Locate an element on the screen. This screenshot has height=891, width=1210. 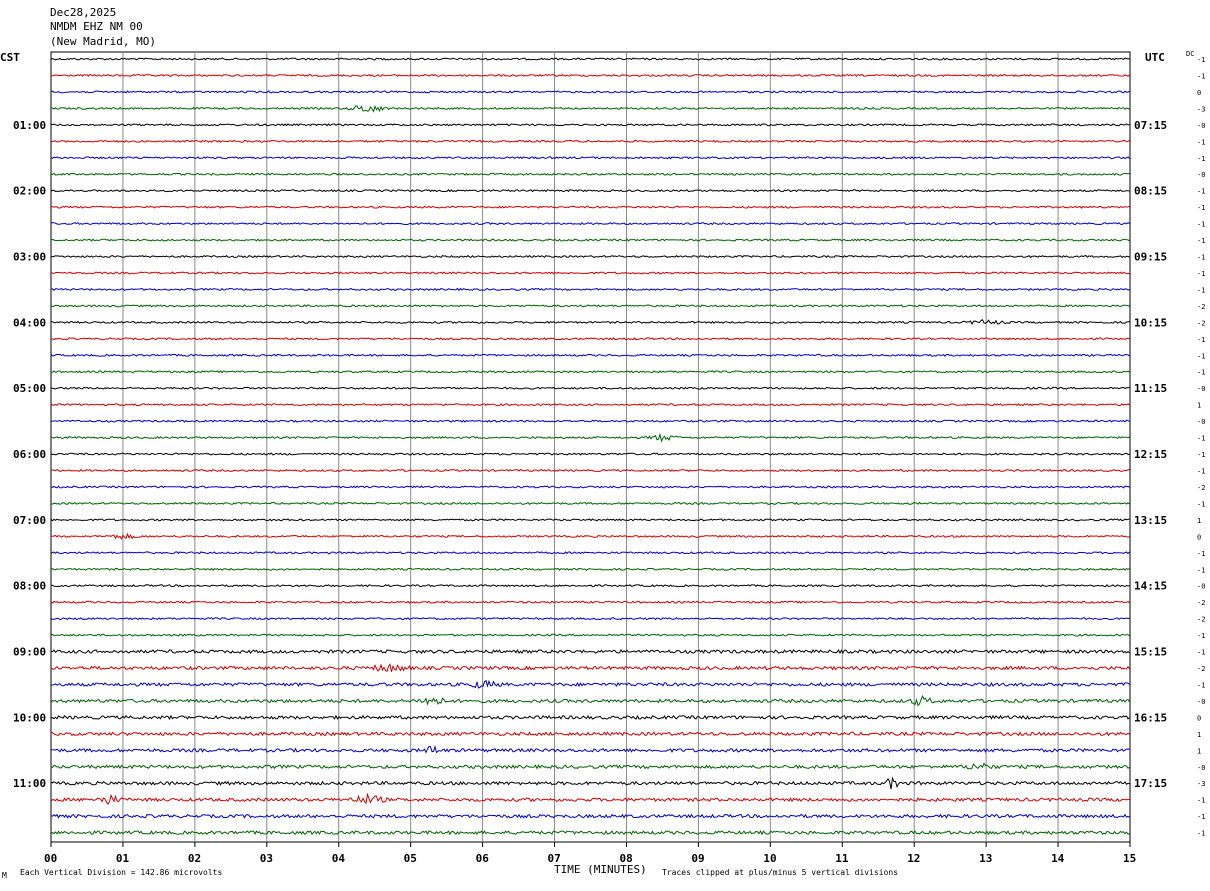
cst-hour-label: 01:00 is located at coordinates (29, 125).